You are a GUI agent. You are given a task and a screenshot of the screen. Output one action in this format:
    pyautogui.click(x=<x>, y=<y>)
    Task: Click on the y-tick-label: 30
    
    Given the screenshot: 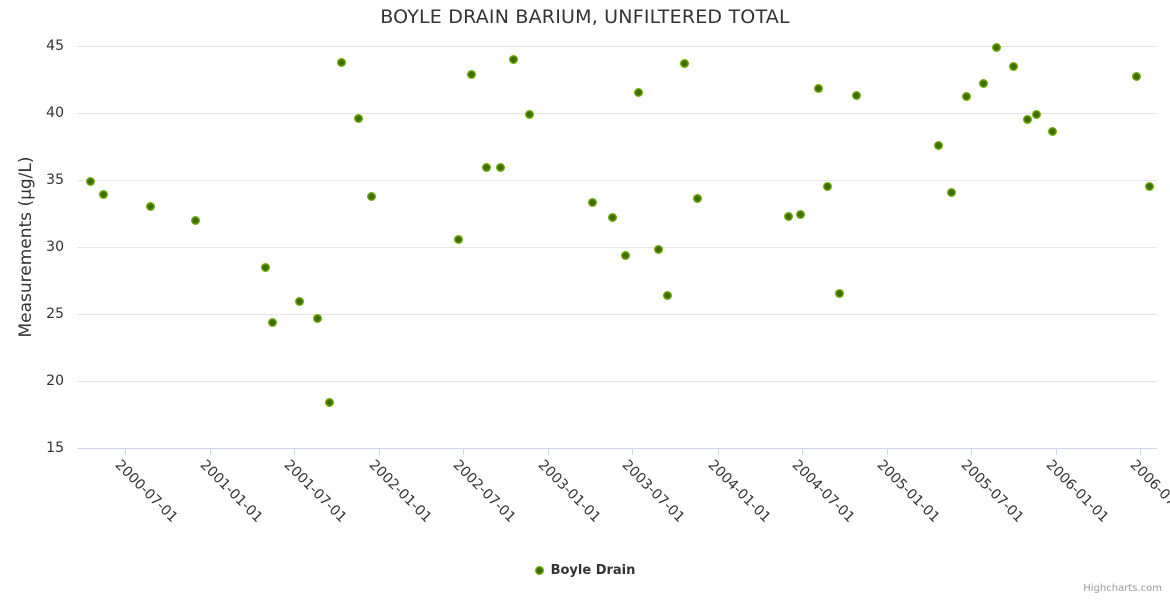 What is the action you would take?
    pyautogui.click(x=55, y=247)
    